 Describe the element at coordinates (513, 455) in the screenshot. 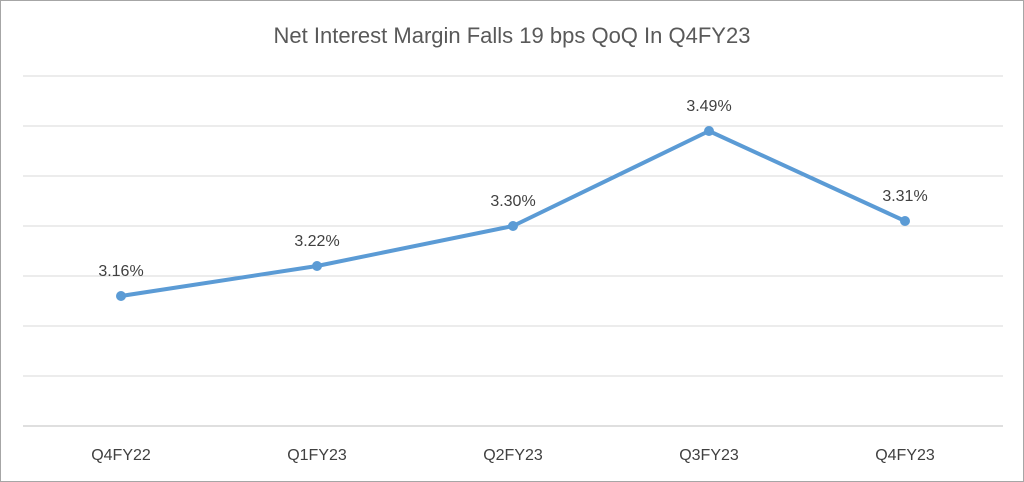

I see `x-tick-label: Q2FY23` at that location.